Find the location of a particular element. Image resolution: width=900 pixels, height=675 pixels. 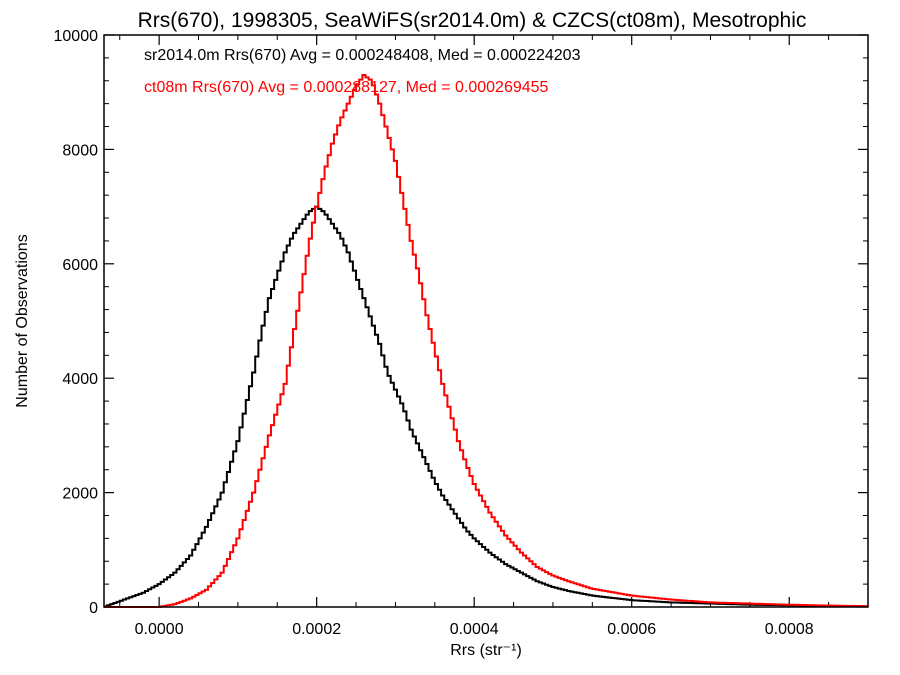

y-tick-label: 2000 is located at coordinates (80, 494).